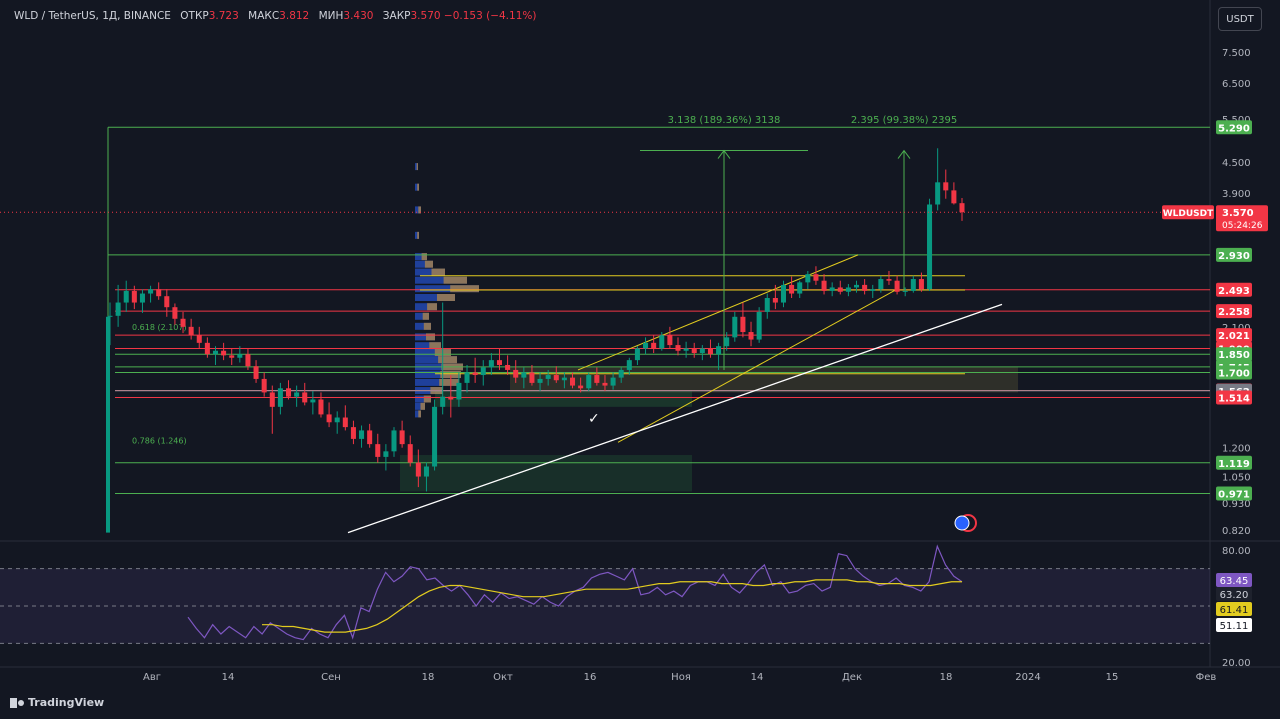 The width and height of the screenshot is (1280, 719). I want to click on currency-button: USDT, so click(1240, 19).